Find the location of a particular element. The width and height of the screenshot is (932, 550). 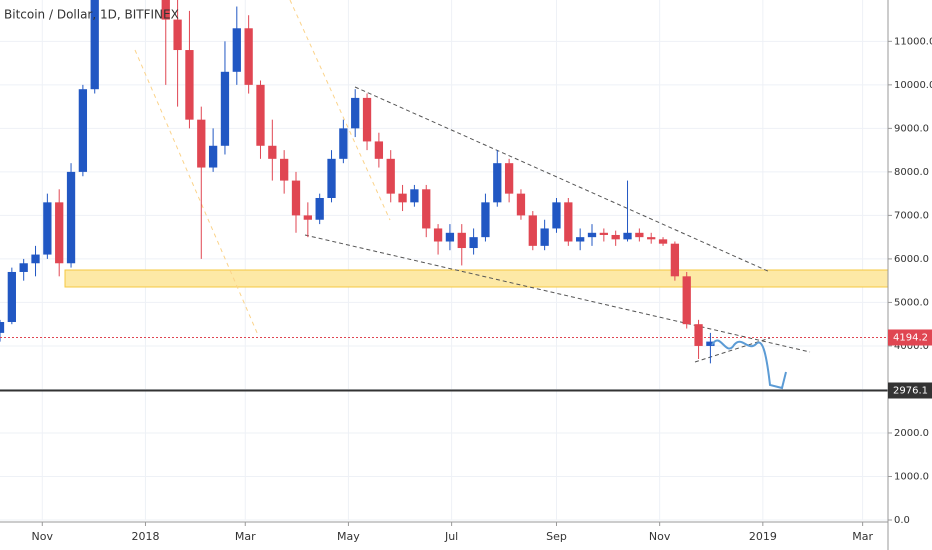

x-tick-label: Jul is located at coordinates (451, 536).